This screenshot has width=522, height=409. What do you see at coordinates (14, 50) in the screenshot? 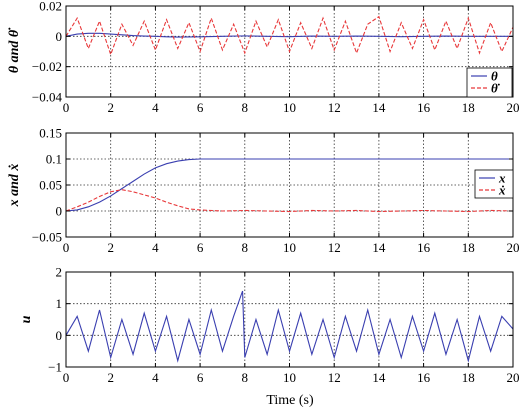
I see `y-axis-label: θ and θ̇` at bounding box center [14, 50].